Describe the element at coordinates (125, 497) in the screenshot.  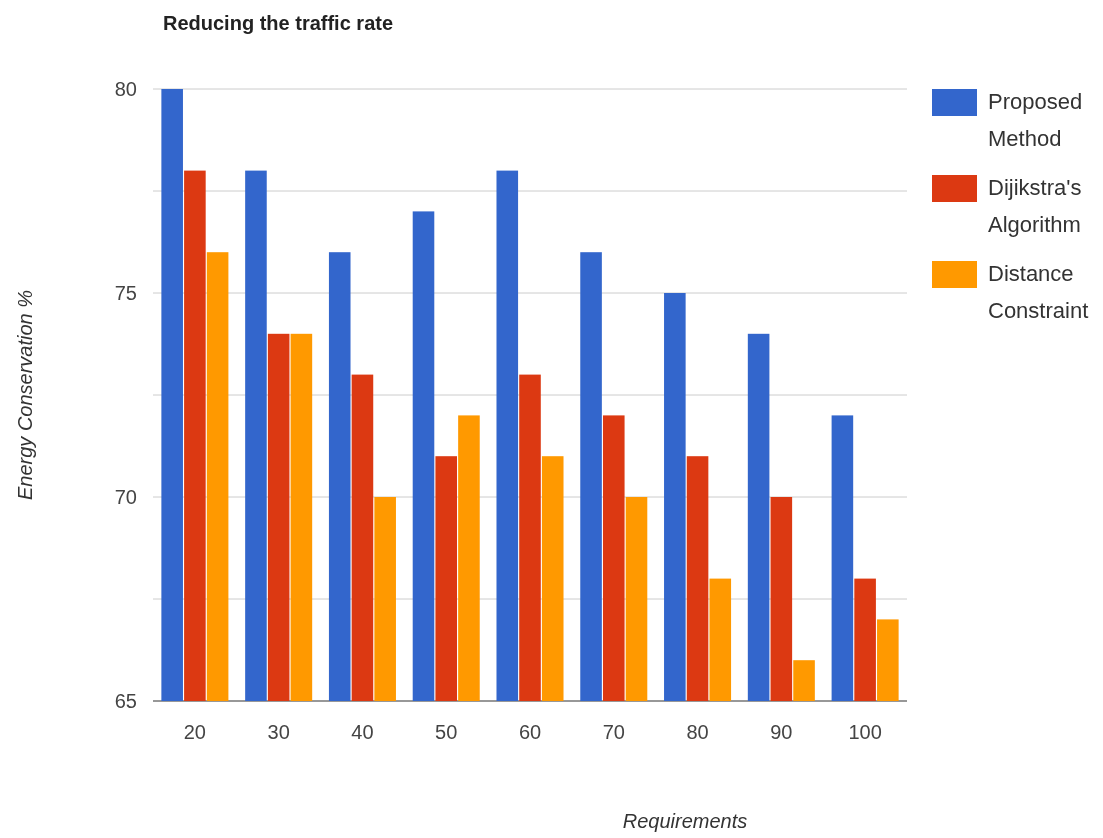
I see `y-tick-label: 70` at that location.